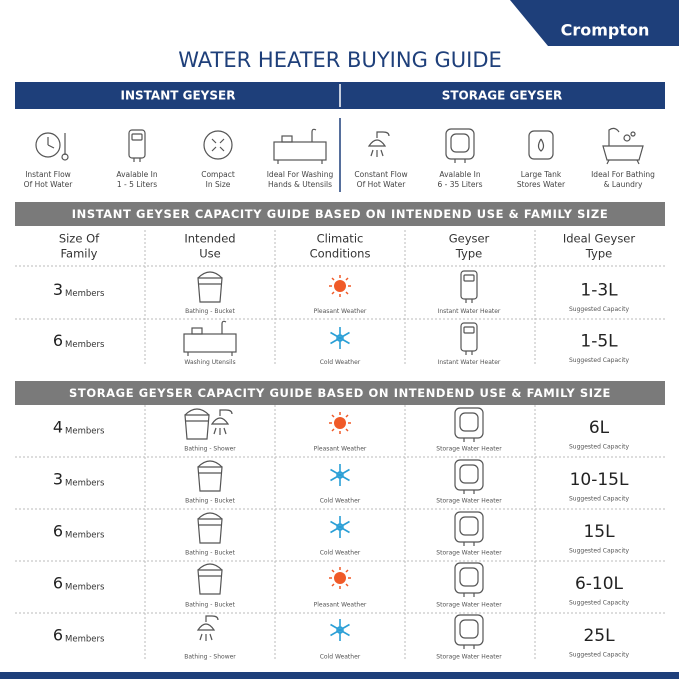  Describe the element at coordinates (599, 584) in the screenshot. I see `capacity: 6-10L` at that location.